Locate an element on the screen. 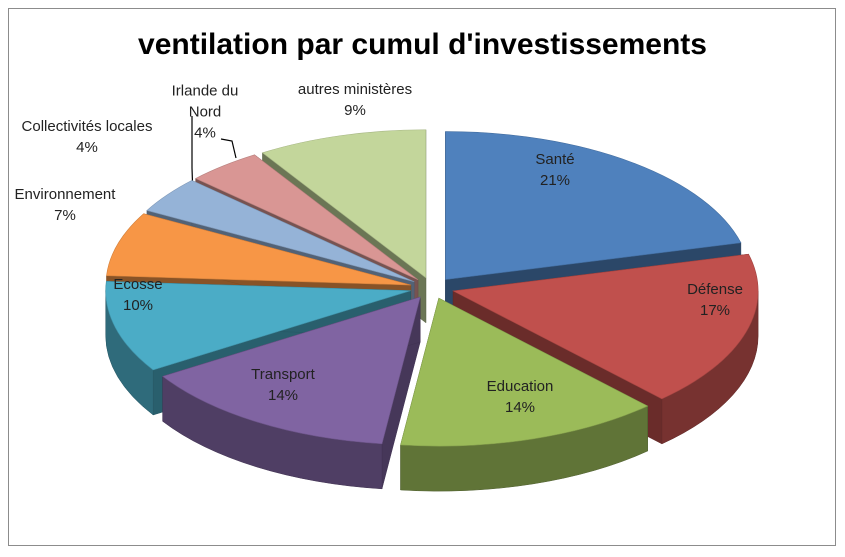 The width and height of the screenshot is (845, 557). slice-label: Ecosse 10% is located at coordinates (137, 295).